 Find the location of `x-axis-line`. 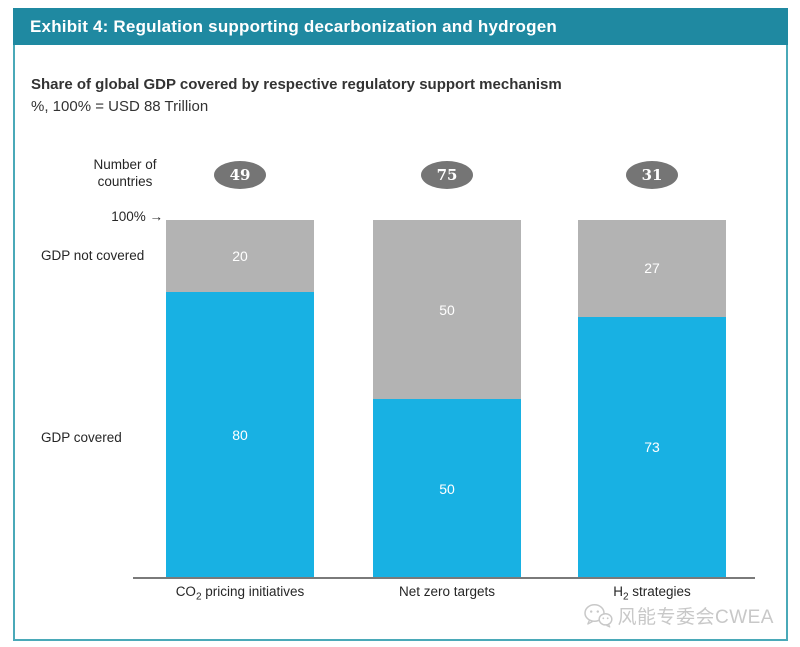

x-axis-line is located at coordinates (444, 578).